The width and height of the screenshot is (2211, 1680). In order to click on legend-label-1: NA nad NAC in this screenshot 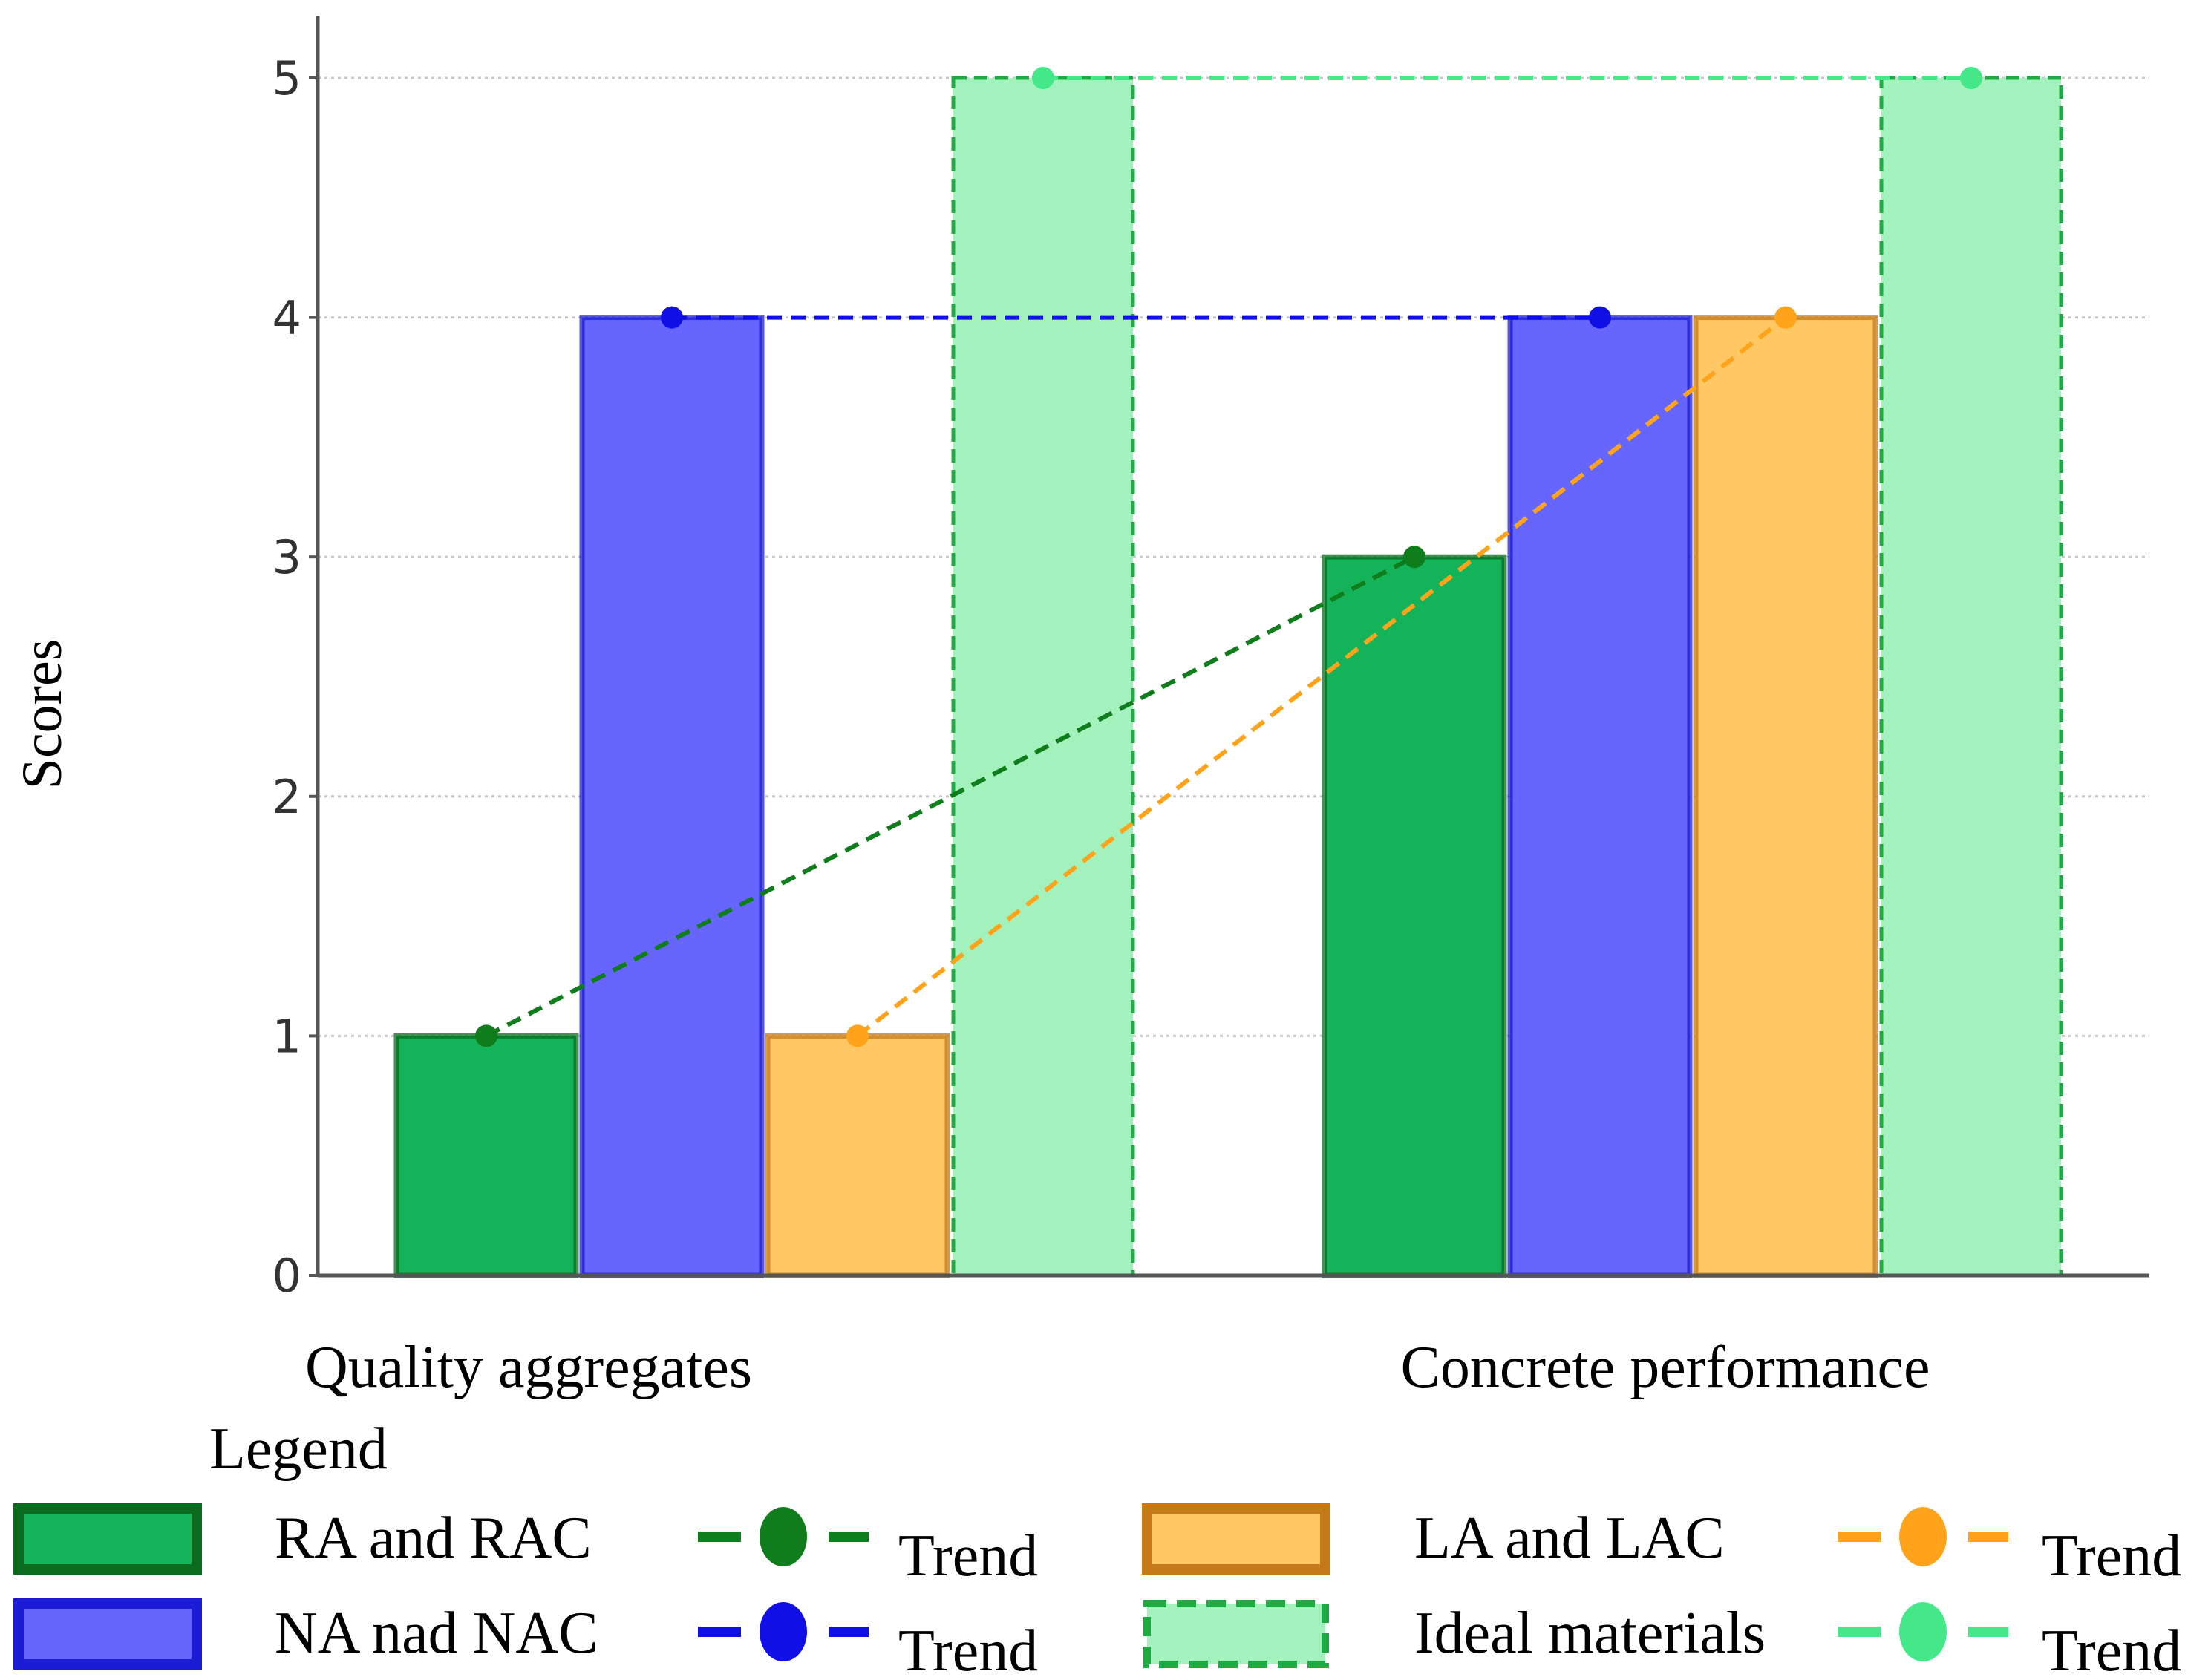, I will do `click(437, 1633)`.